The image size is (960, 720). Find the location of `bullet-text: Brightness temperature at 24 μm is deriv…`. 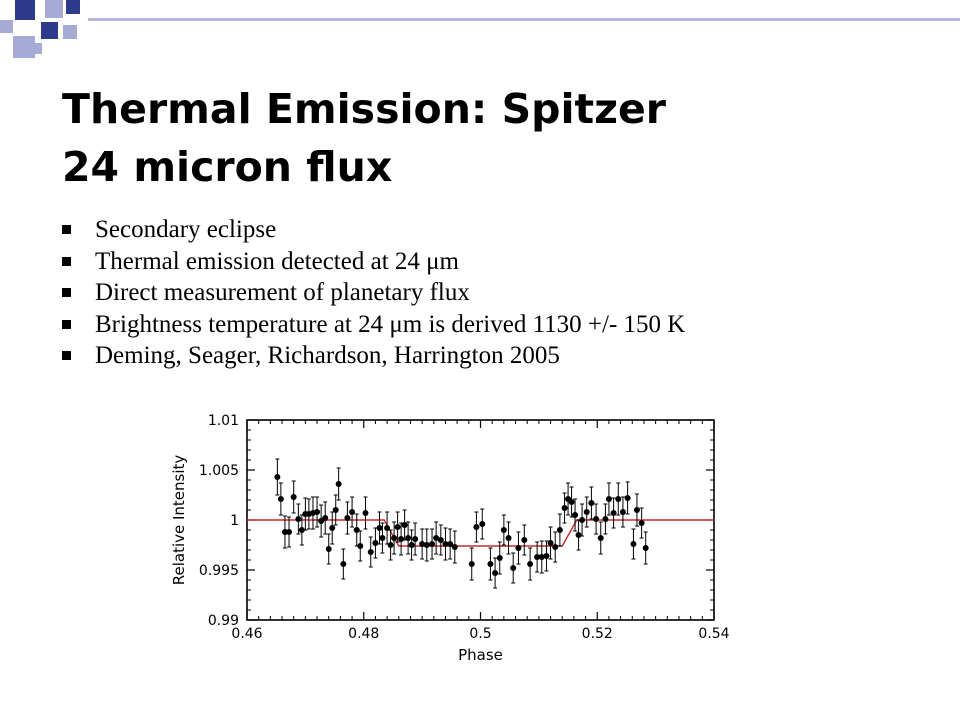

bullet-text: Brightness temperature at 24 μm is deriv… is located at coordinates (390, 324).